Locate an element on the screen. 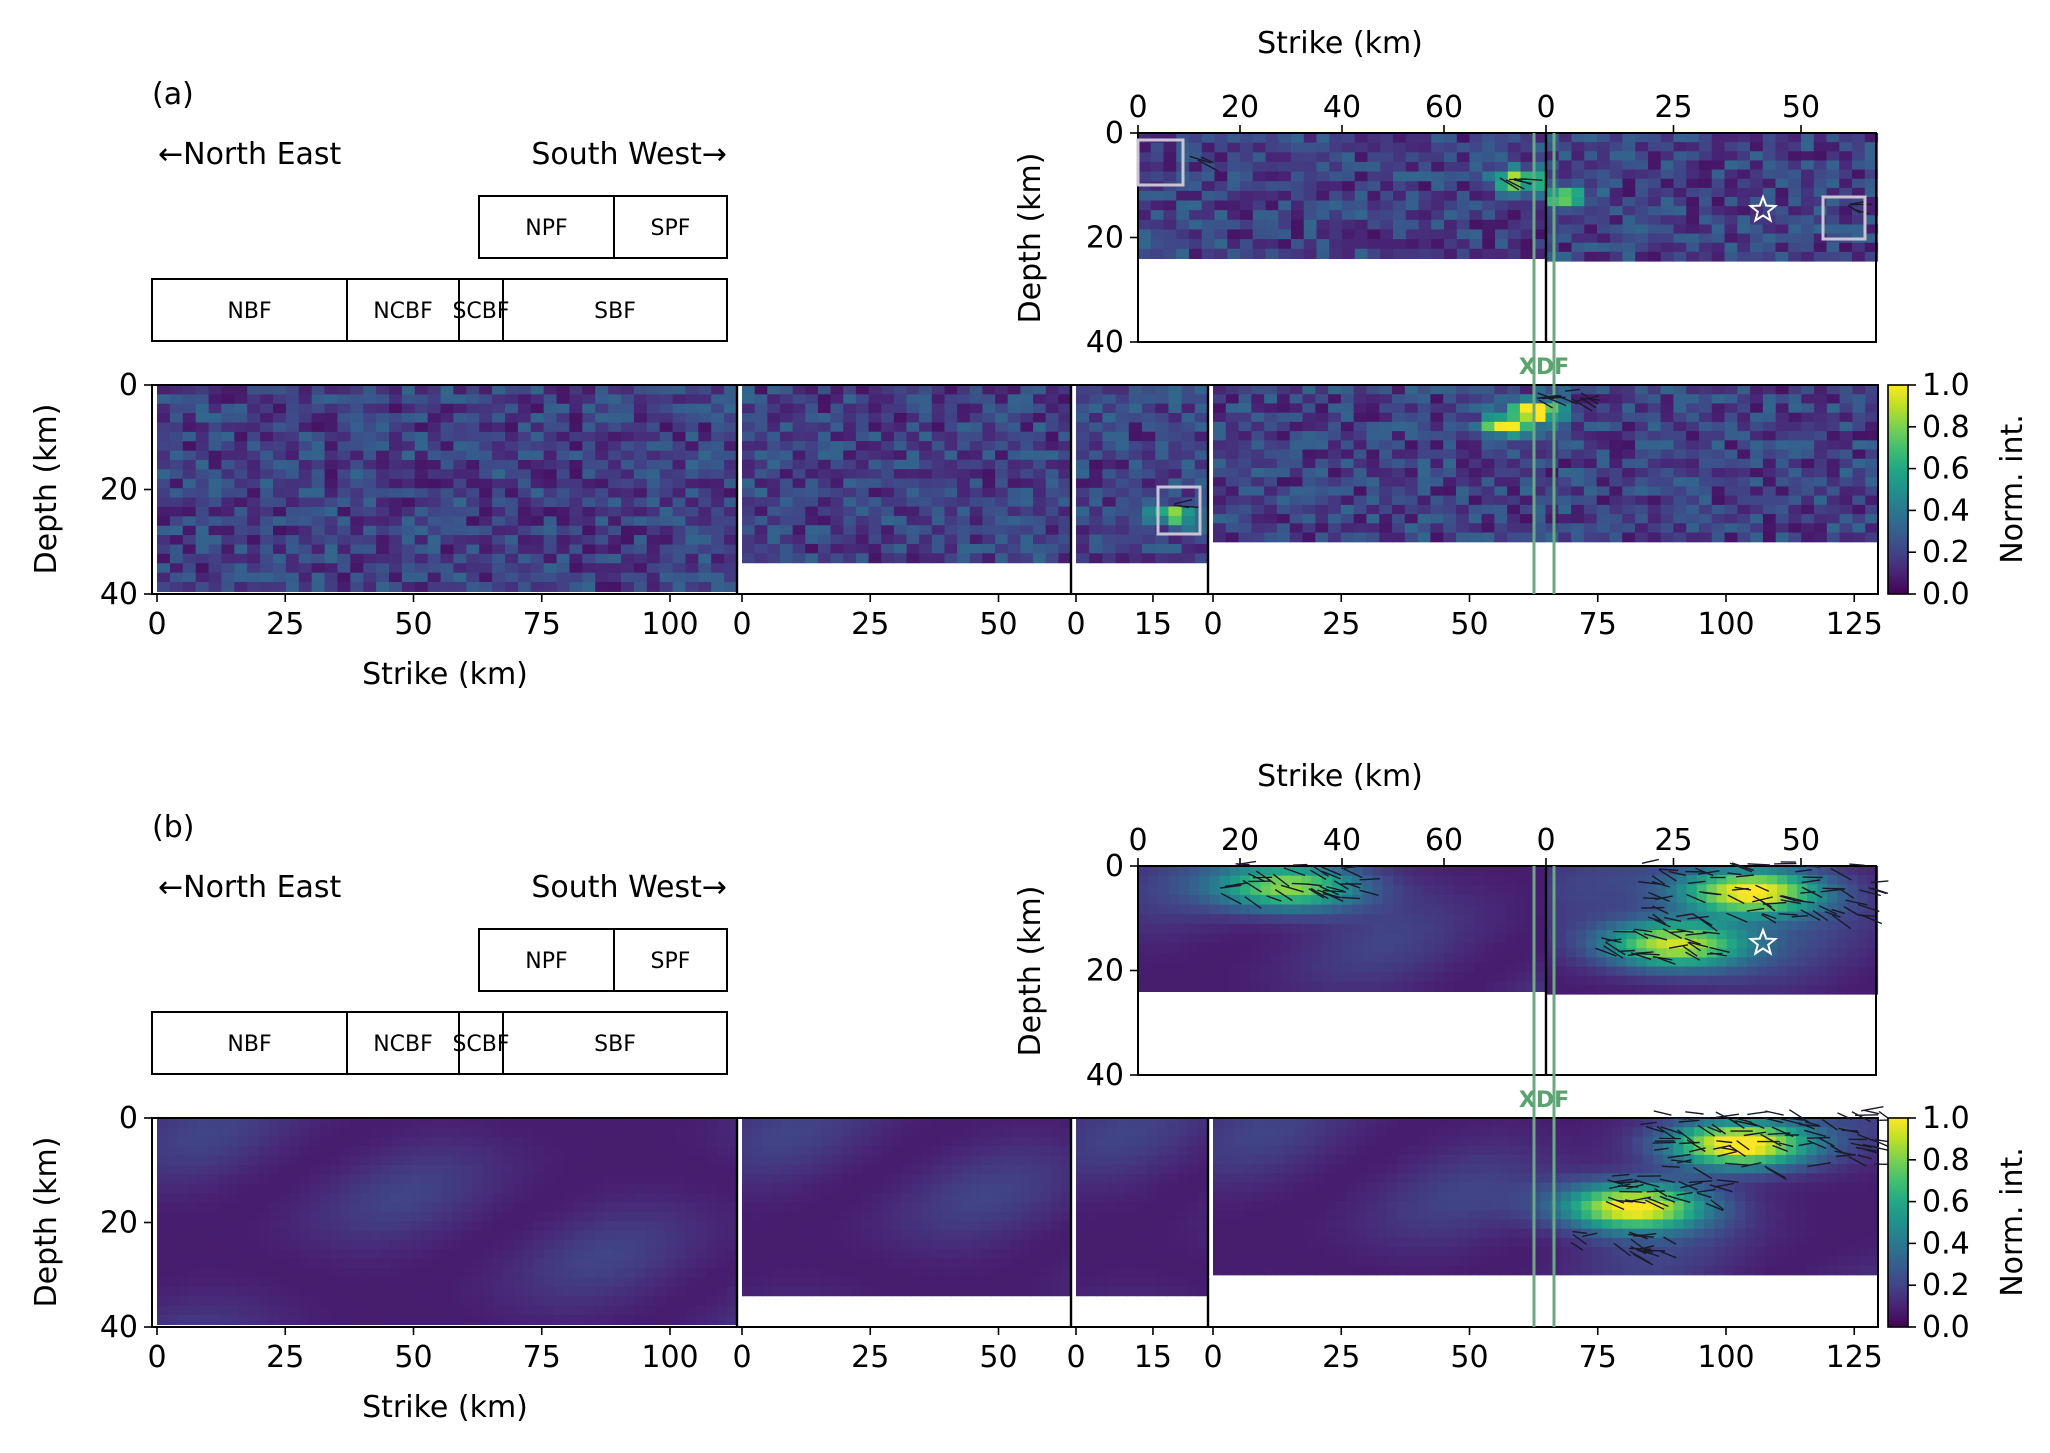 Image resolution: width=2050 pixels, height=1453 pixels. top-x-axis-label: Strike (km) is located at coordinates (1340, 776).